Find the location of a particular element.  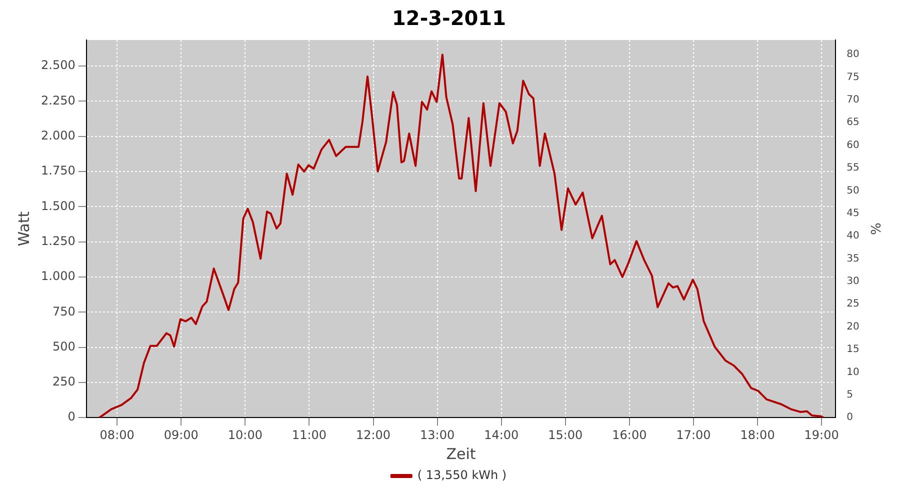

y2-tick-label: 35 is located at coordinates (853, 258).